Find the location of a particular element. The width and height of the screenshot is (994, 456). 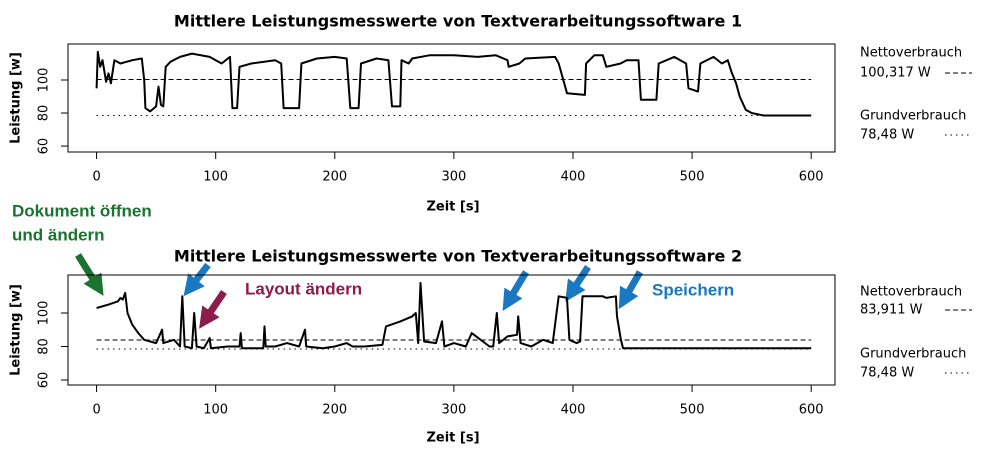

legend-value: 83,911 W is located at coordinates (891, 310).